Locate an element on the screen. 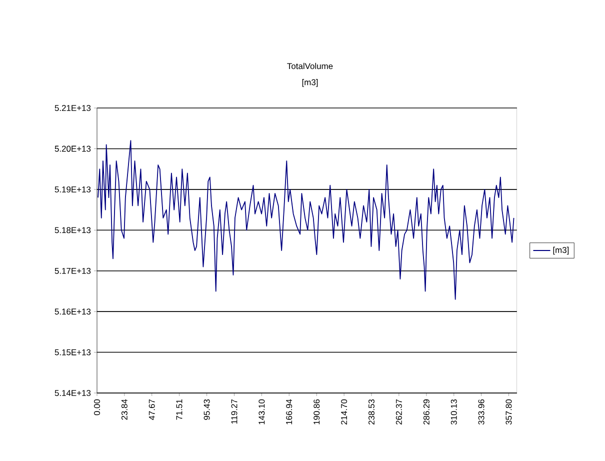 This screenshot has height=461, width=605. x-tick-label: 143.10 is located at coordinates (261, 411).